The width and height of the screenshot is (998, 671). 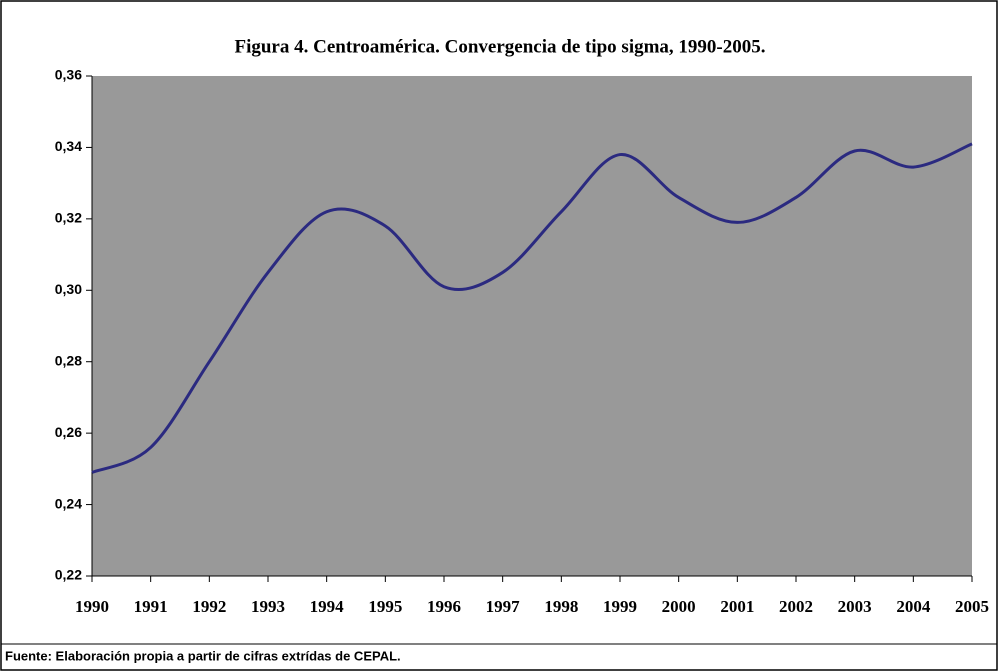 What do you see at coordinates (68, 146) in the screenshot?
I see `y-tick-label: 0,34` at bounding box center [68, 146].